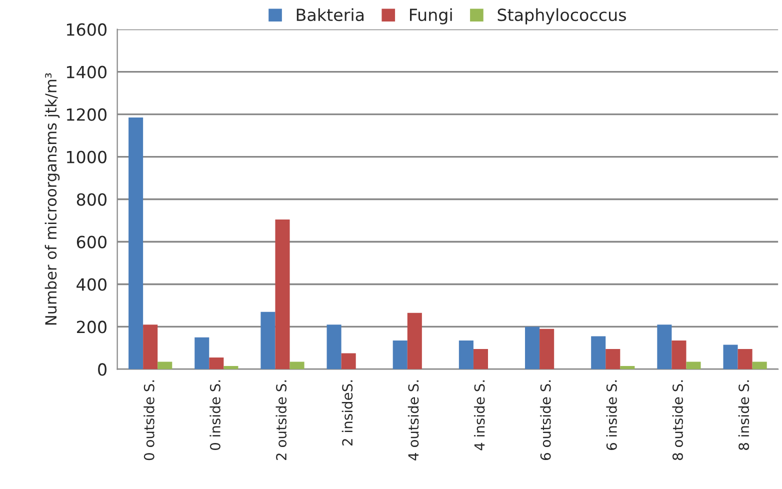 The image size is (782, 489). I want to click on y-tick-label: 200, so click(91, 327).